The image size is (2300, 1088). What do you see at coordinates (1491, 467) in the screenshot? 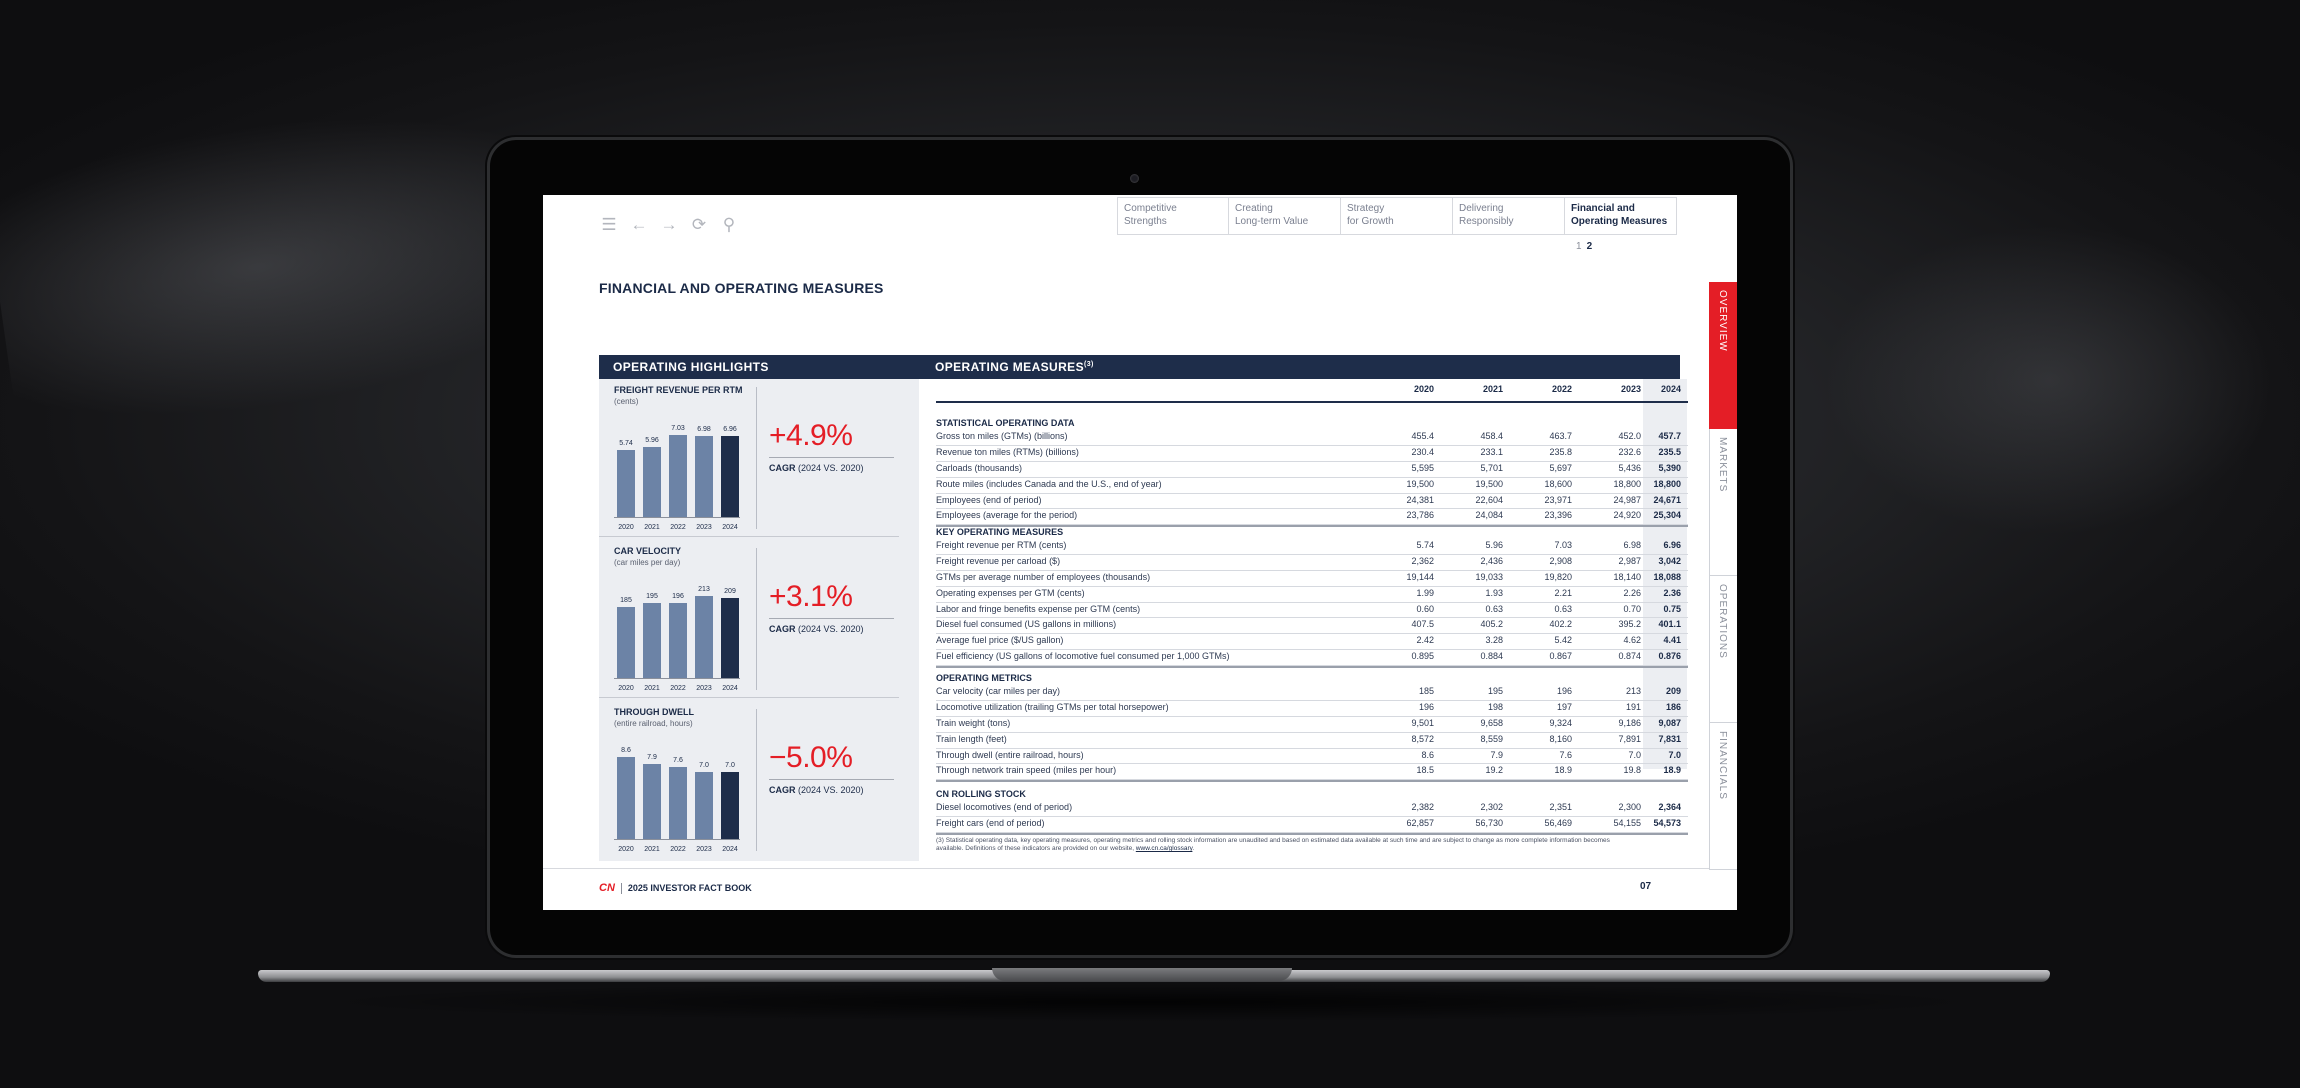
I see `cell-value: 5,701` at bounding box center [1491, 467].